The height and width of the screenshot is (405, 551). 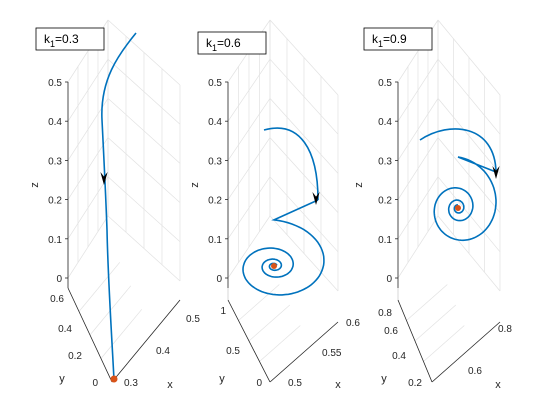 What do you see at coordinates (395, 39) in the screenshot?
I see `k1-label-suffix: =0.9` at bounding box center [395, 39].